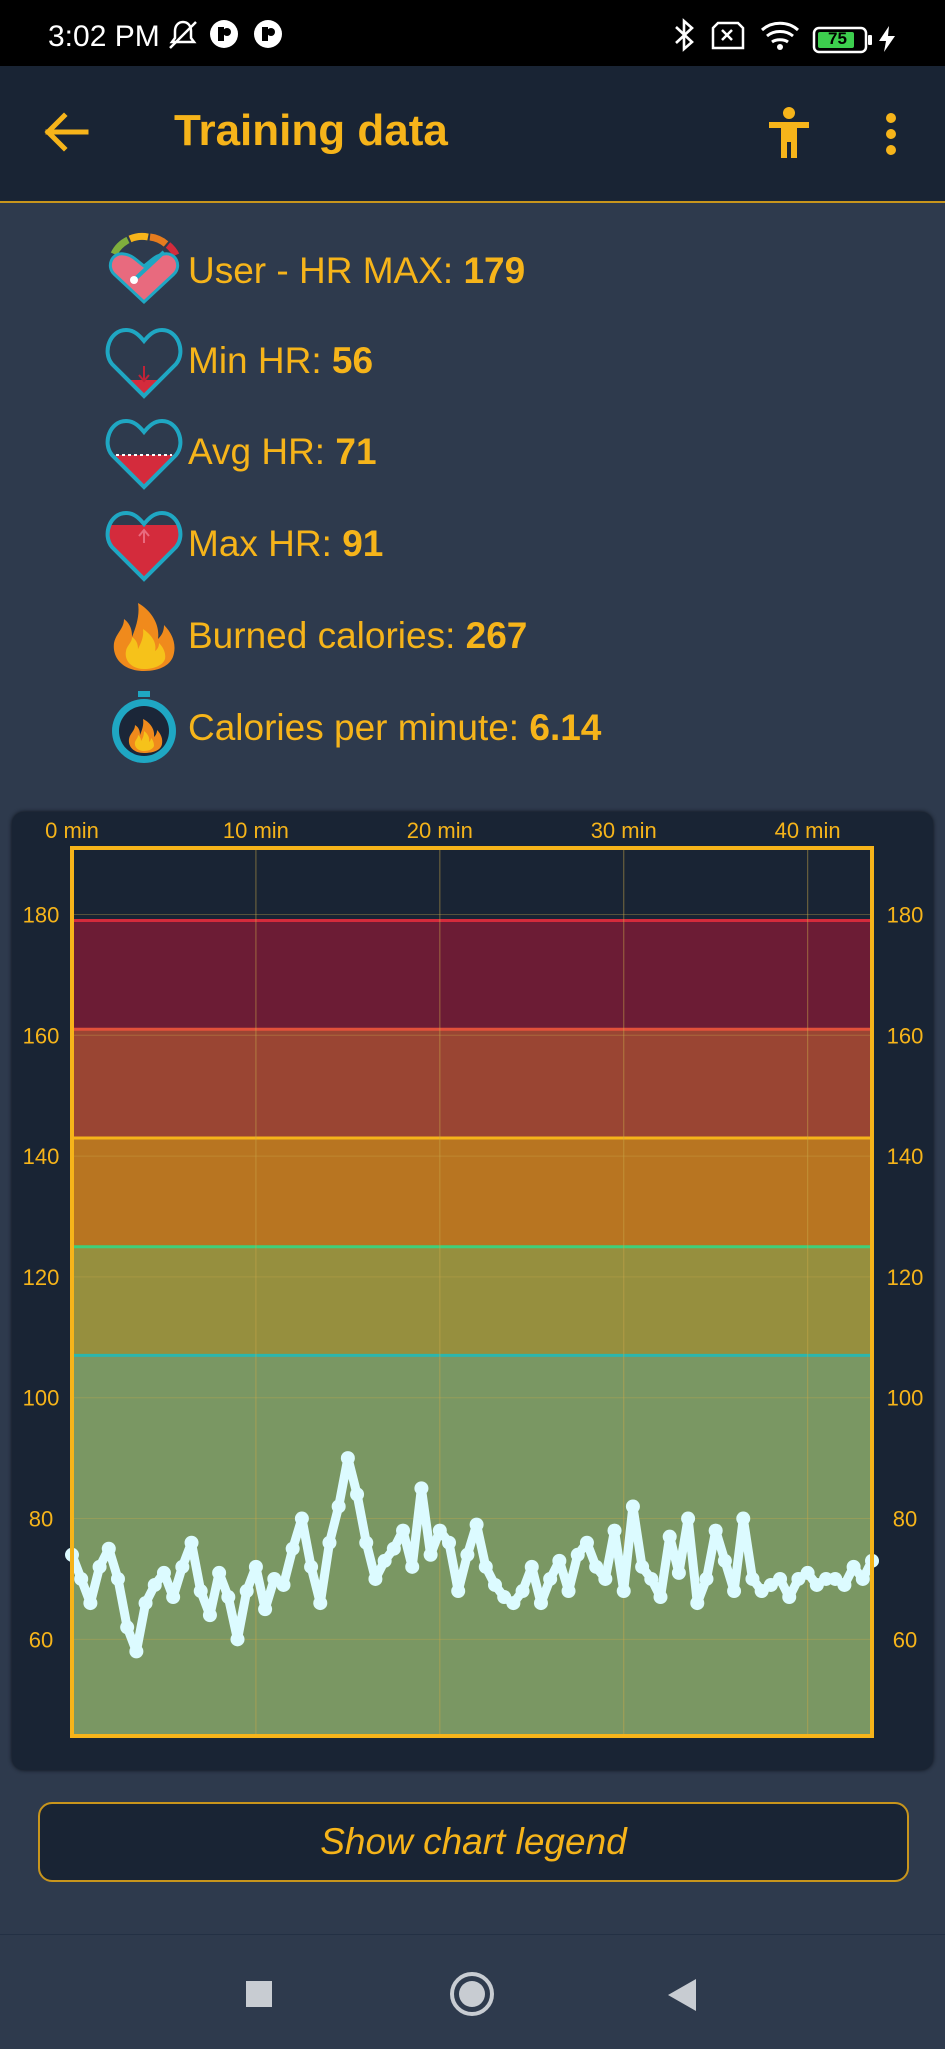 This screenshot has width=945, height=2049. What do you see at coordinates (144, 360) in the screenshot?
I see `heart-min-icon` at bounding box center [144, 360].